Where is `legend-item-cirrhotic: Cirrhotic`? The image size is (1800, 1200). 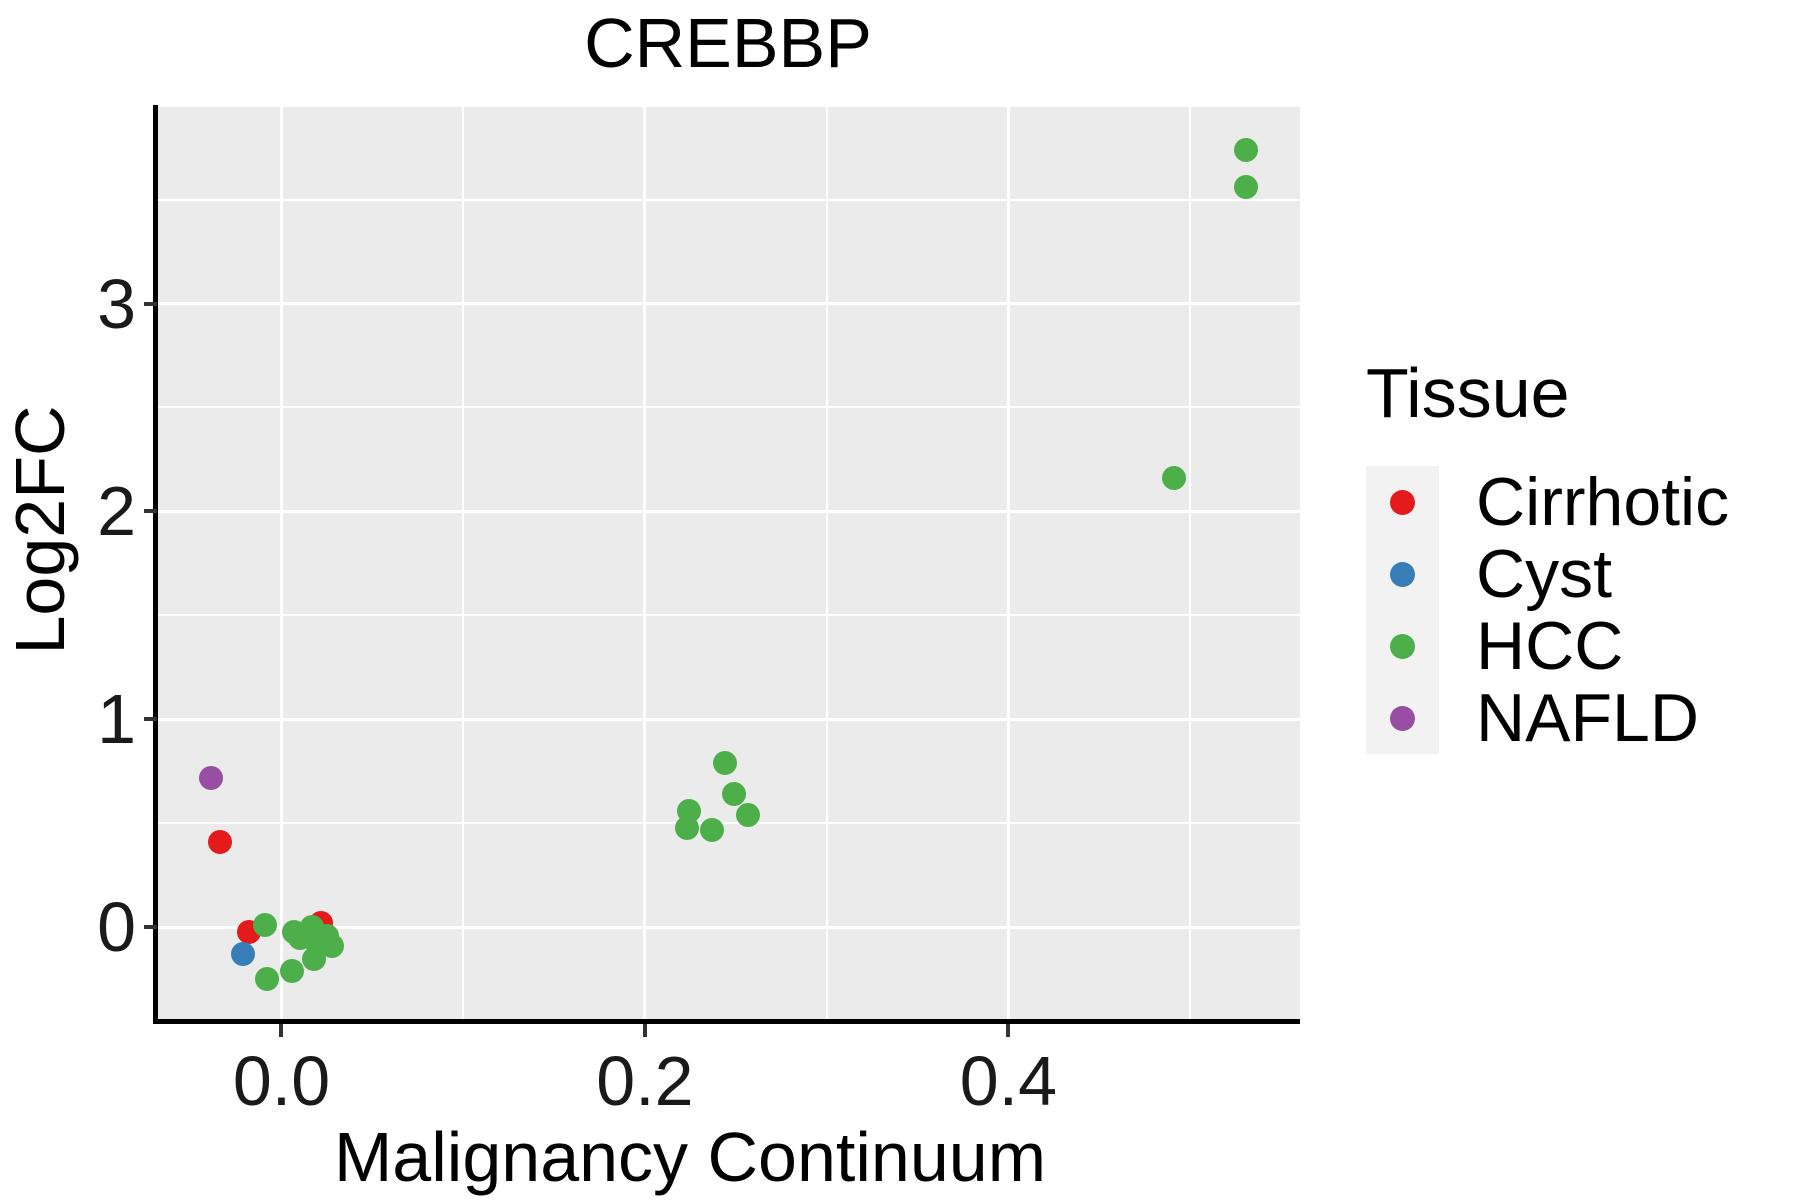
legend-item-cirrhotic: Cirrhotic is located at coordinates (1547, 502).